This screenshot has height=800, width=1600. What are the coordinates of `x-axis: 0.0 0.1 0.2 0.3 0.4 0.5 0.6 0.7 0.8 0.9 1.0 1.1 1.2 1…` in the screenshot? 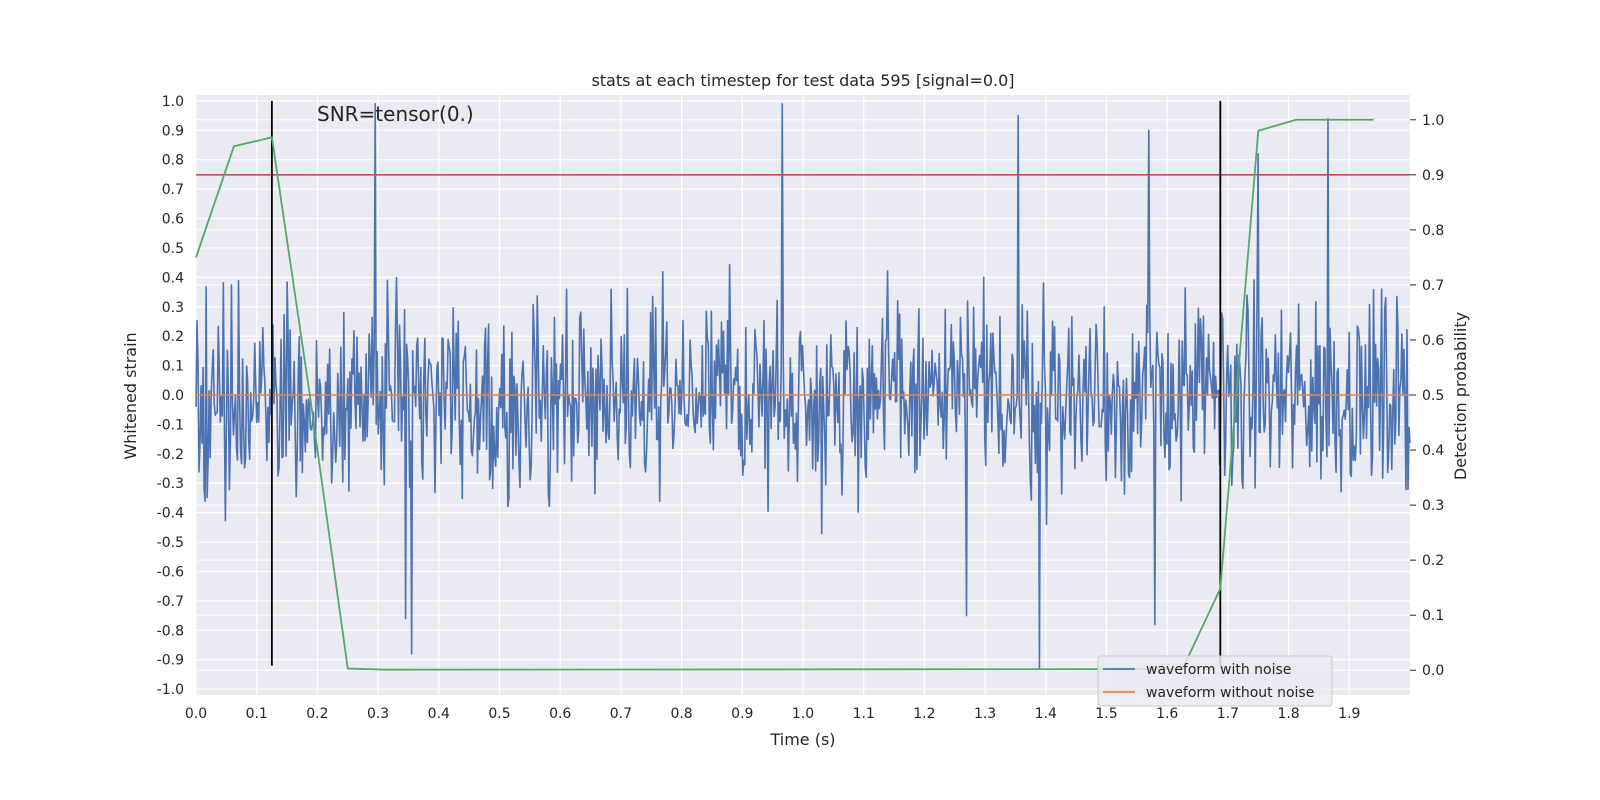 It's located at (773, 714).